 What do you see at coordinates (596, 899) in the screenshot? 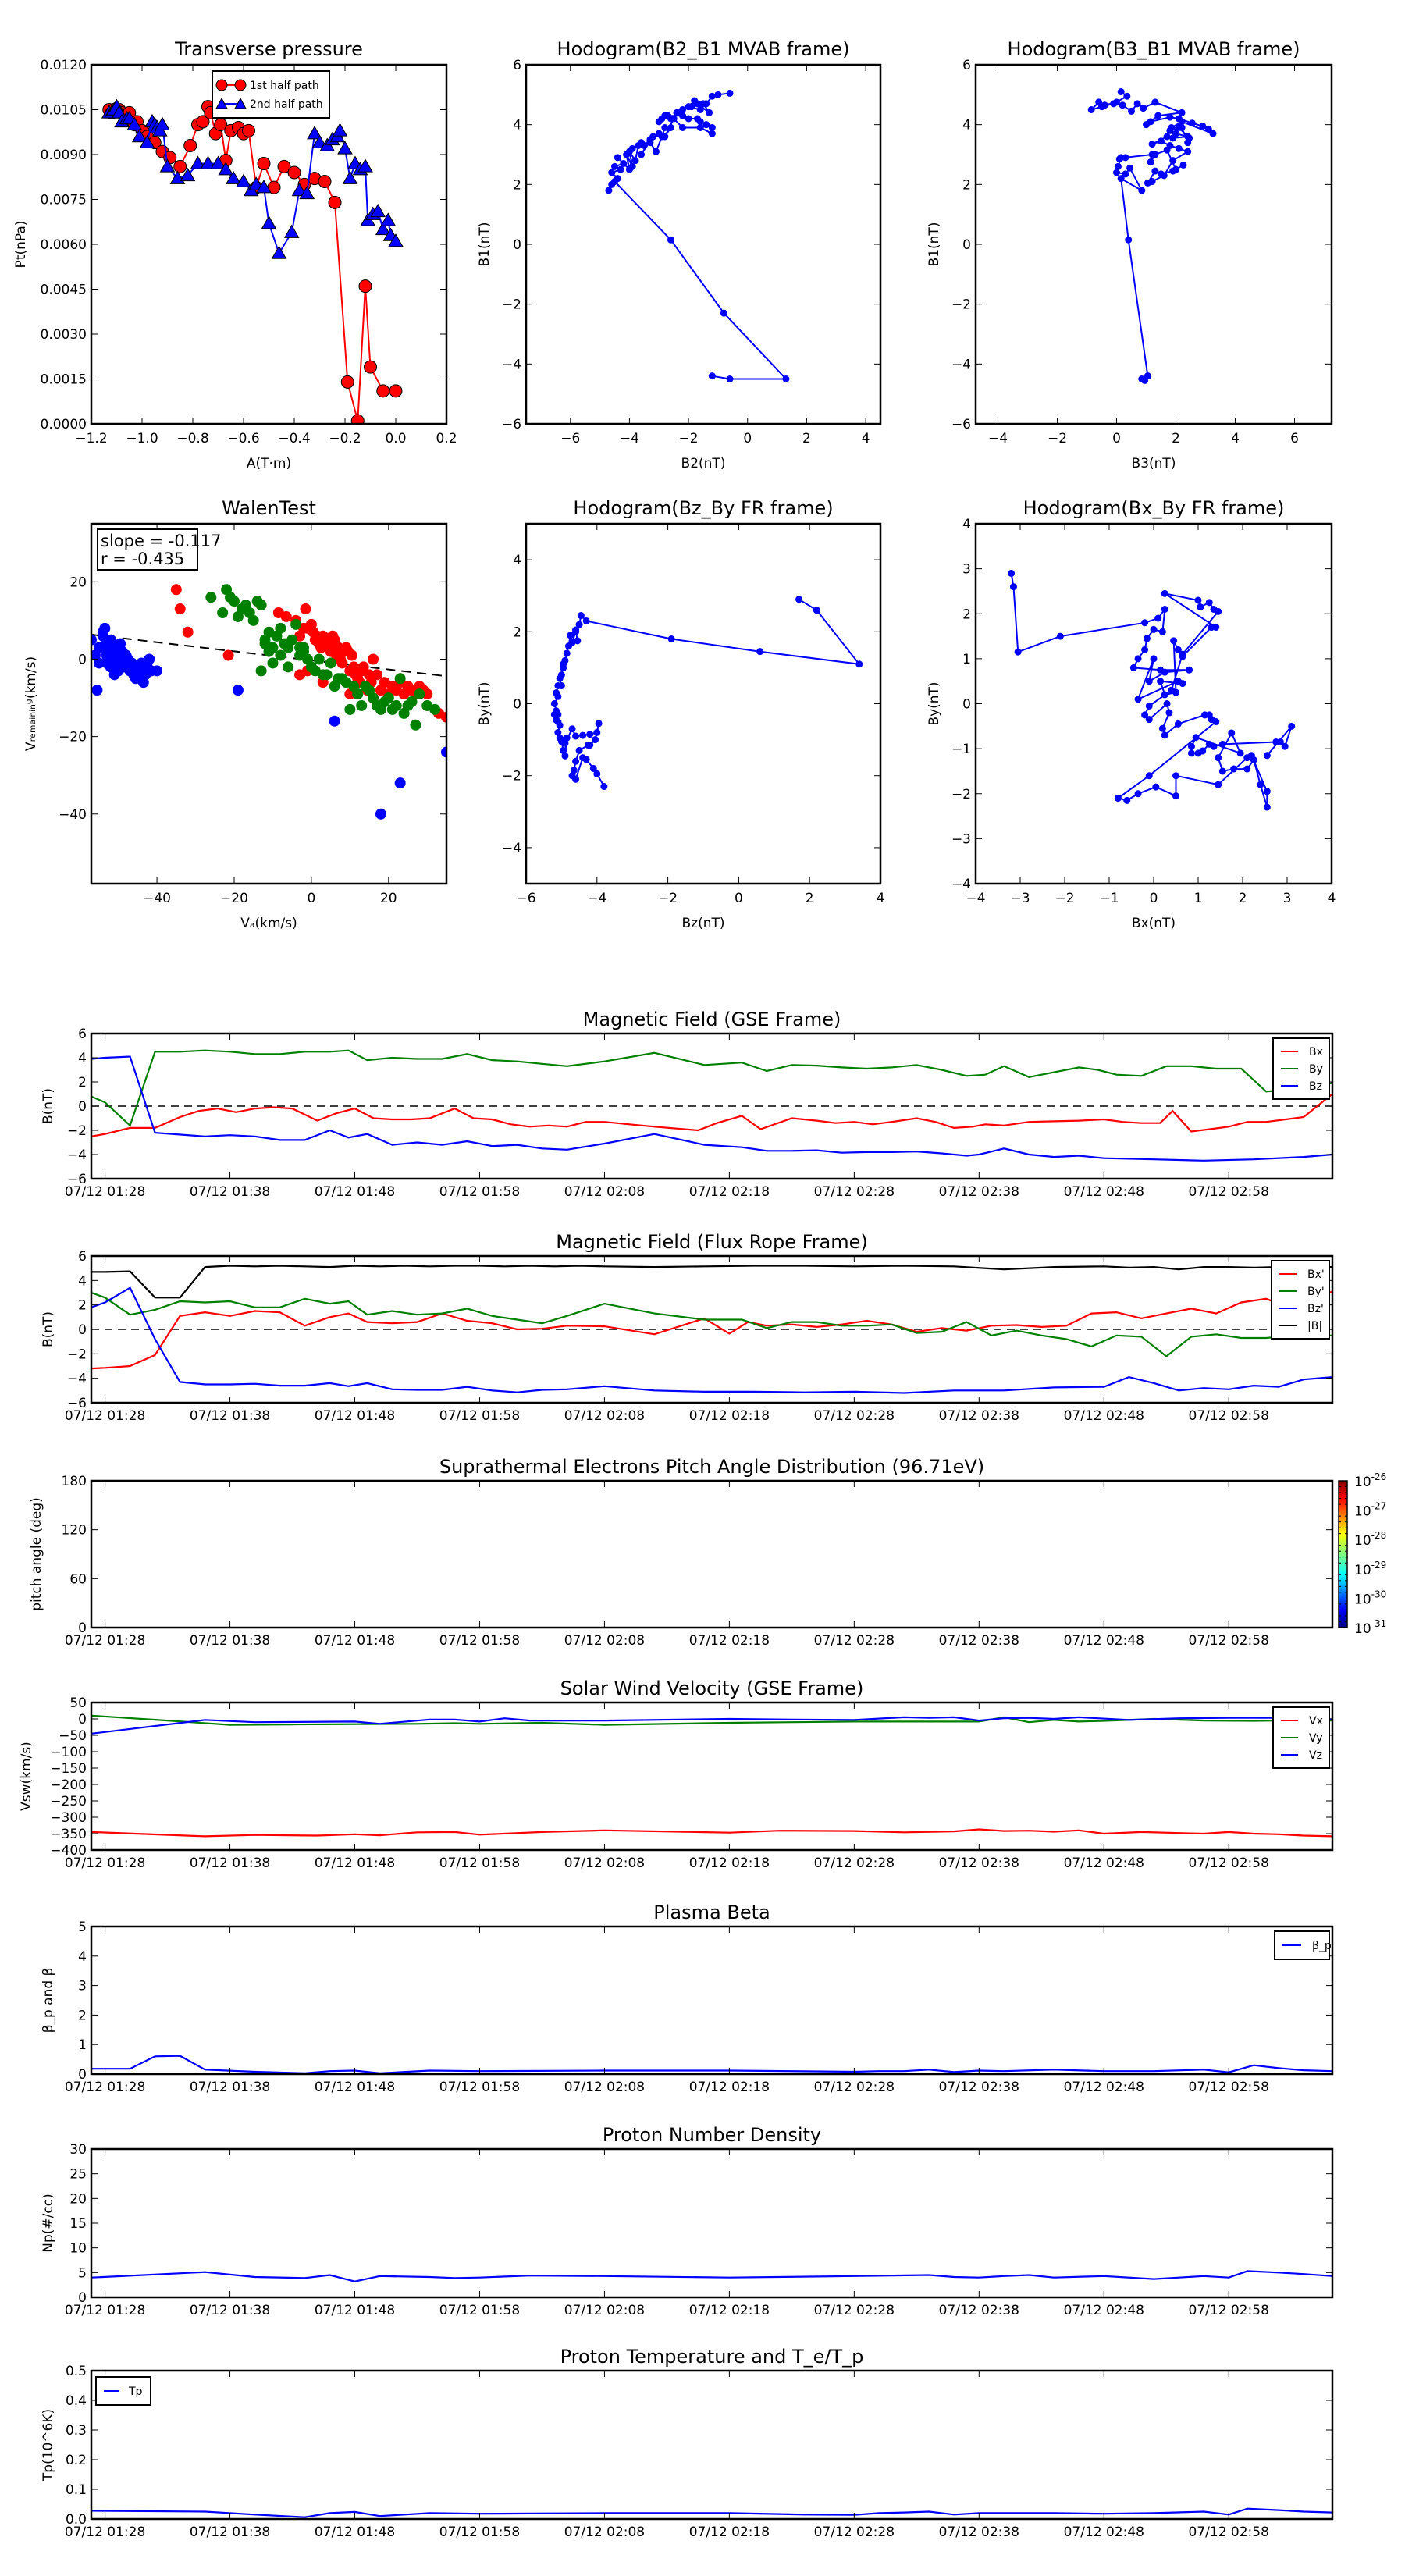
I see `hodo_bzby-xtick-label: −4` at bounding box center [596, 899].